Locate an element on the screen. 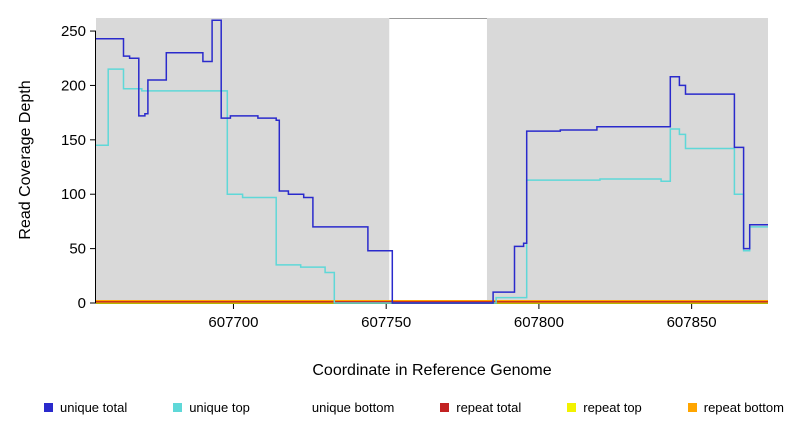 This screenshot has width=792, height=432. legend-label: unique total is located at coordinates (94, 407).